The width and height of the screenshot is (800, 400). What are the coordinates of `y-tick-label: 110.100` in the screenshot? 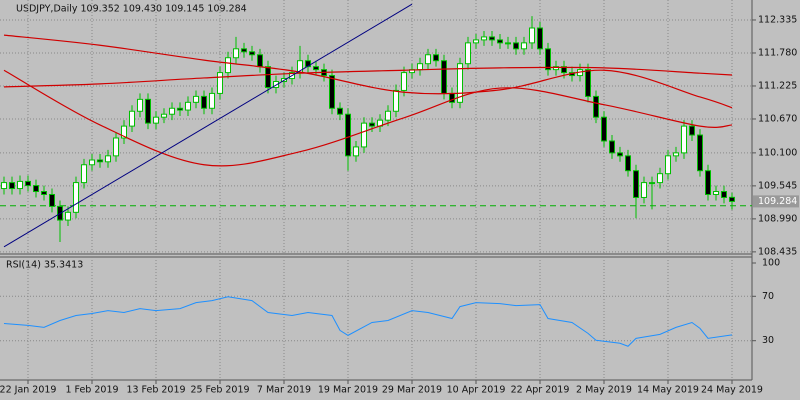 It's located at (777, 152).